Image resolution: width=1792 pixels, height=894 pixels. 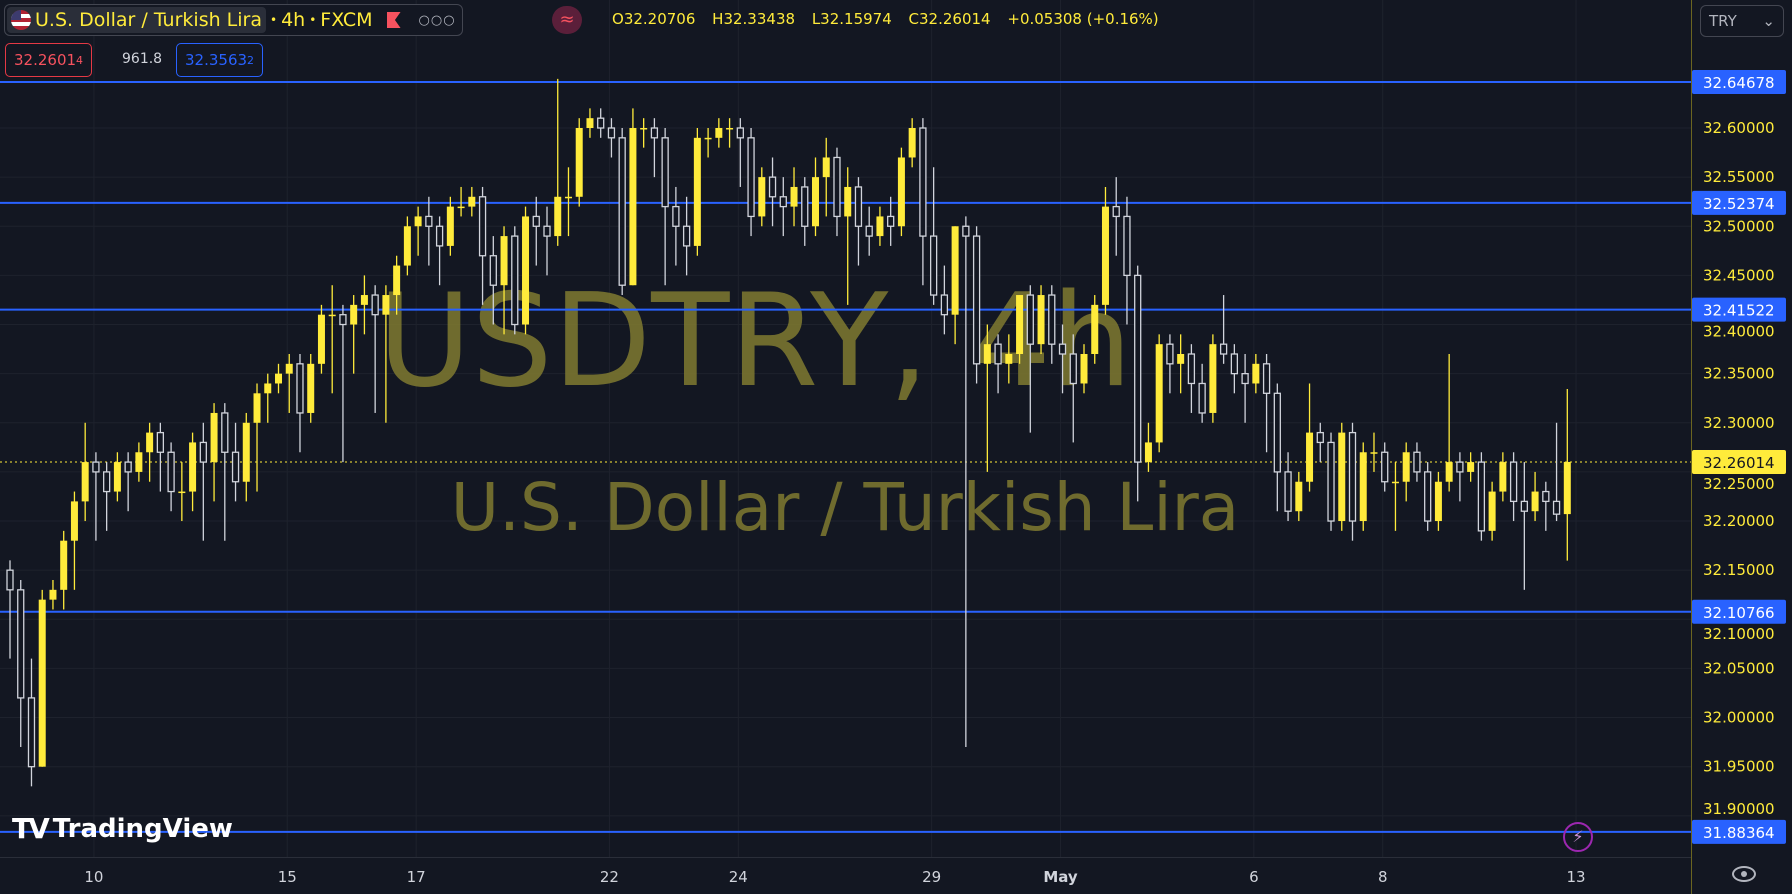 I want to click on price-tick-label: 31.90000, so click(x=1739, y=809).